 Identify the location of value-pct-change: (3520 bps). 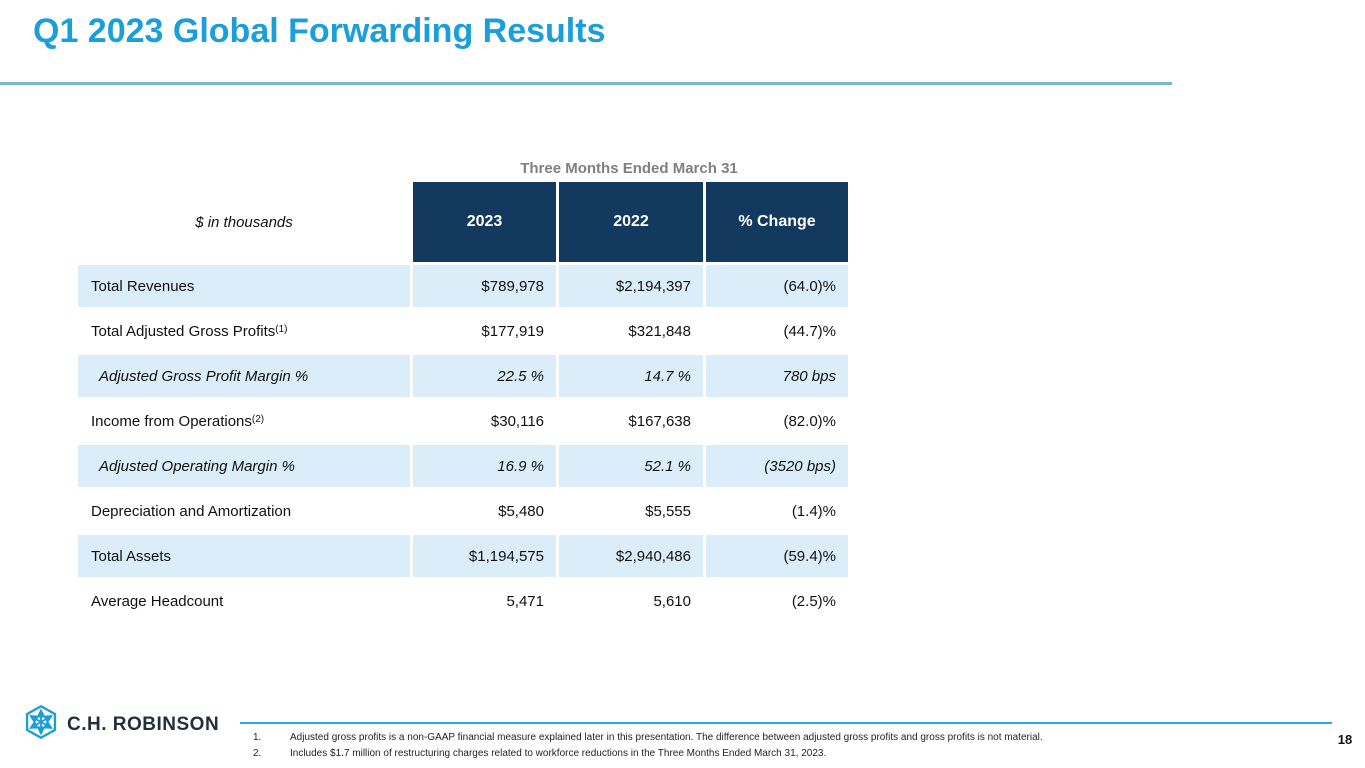
(777, 466).